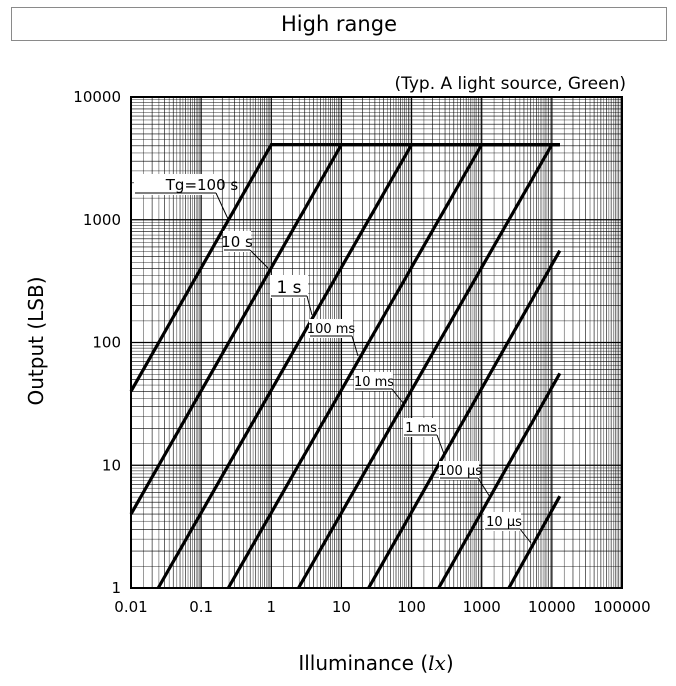  Describe the element at coordinates (510, 84) in the screenshot. I see `chart-subtitle: (Typ. A light source, Green)` at that location.